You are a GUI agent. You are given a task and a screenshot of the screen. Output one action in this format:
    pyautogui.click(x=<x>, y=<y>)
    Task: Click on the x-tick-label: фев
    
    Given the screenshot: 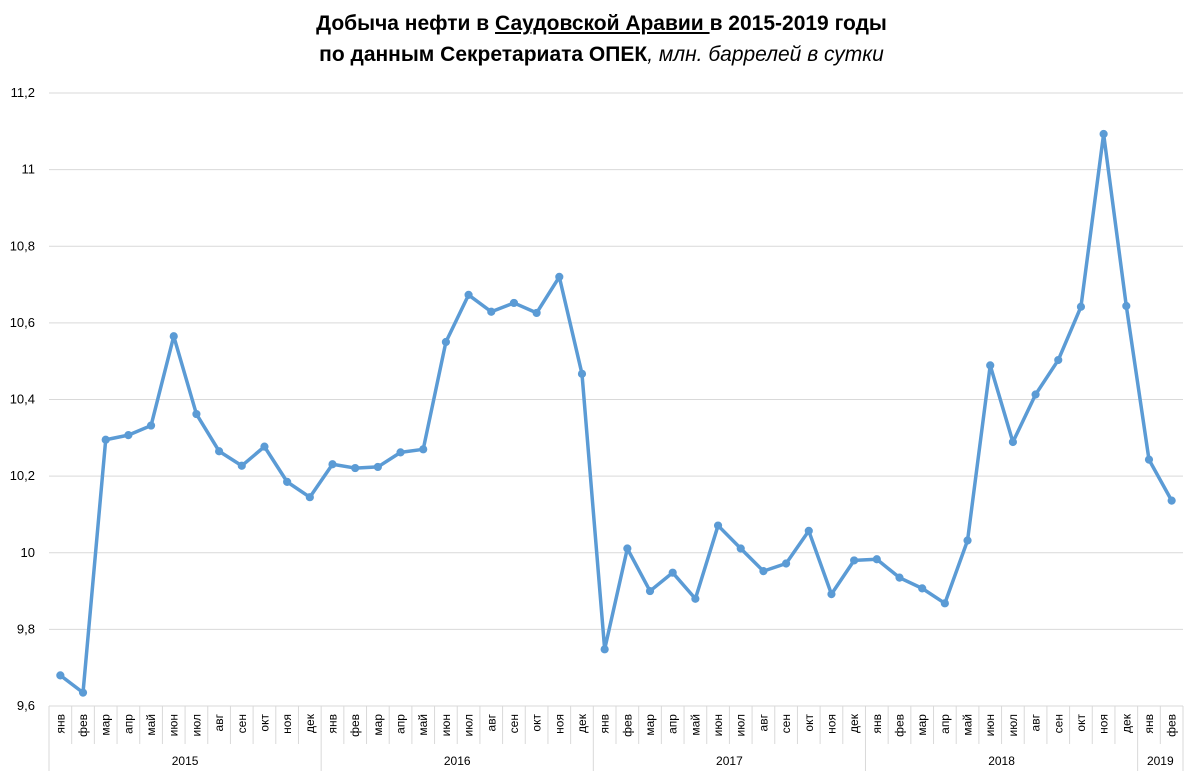 What is the action you would take?
    pyautogui.click(x=900, y=725)
    